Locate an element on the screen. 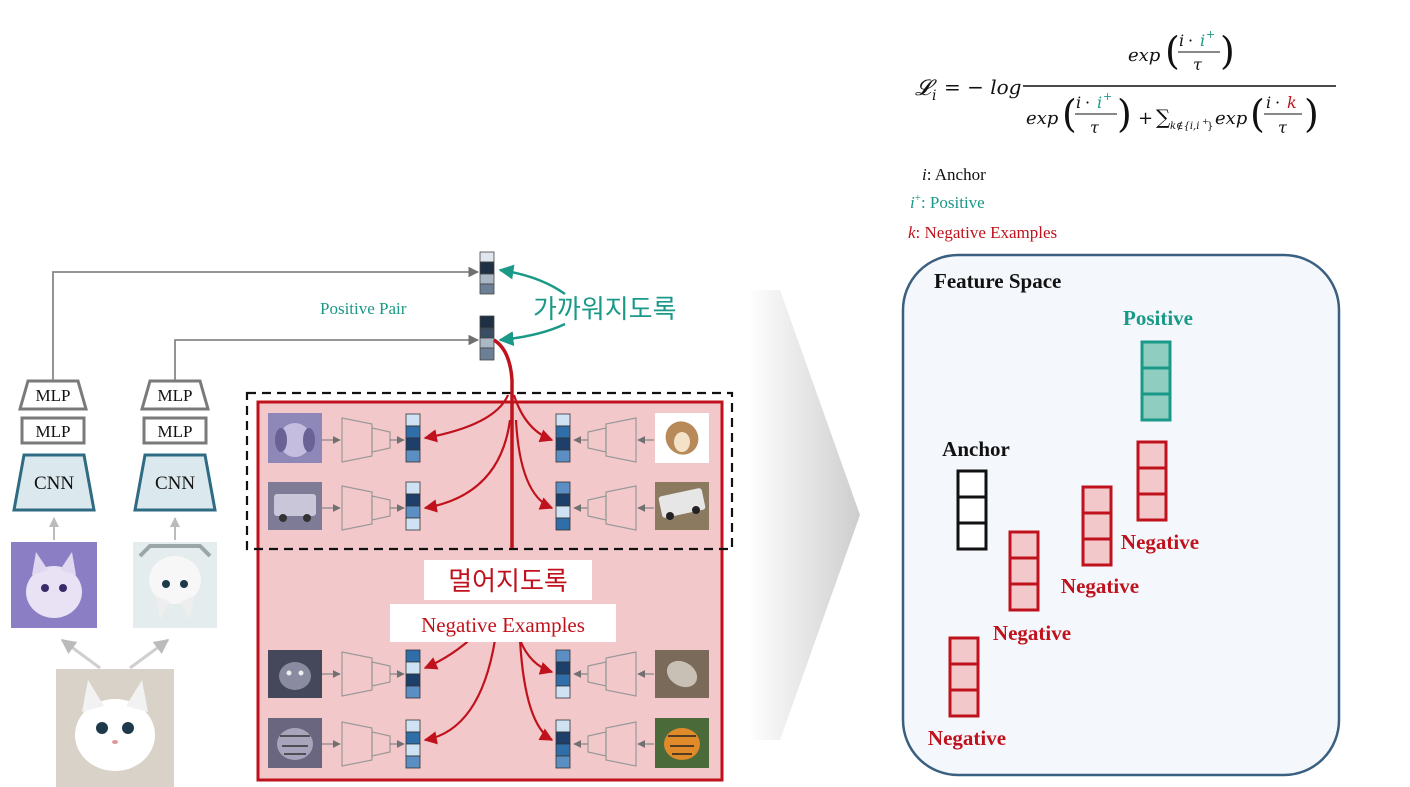 The height and width of the screenshot is (787, 1410). denominator-exp: exp is located at coordinates (1042, 118).